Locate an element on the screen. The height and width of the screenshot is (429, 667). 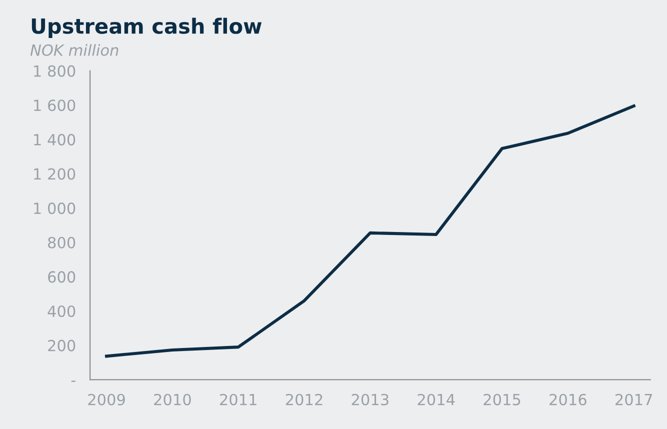
x-tick-label: 2010 is located at coordinates (172, 400).